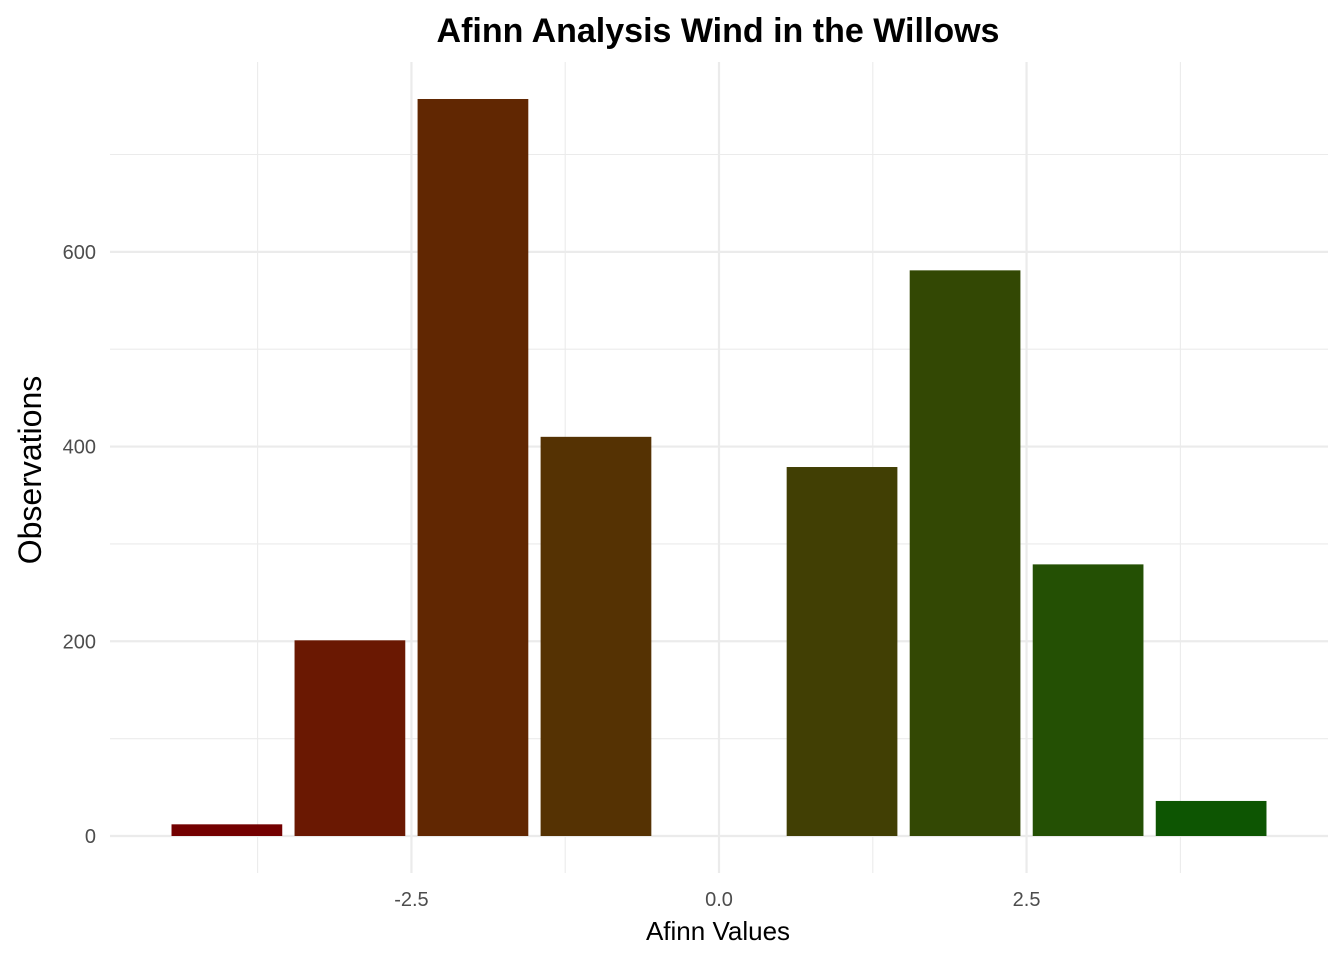  Describe the element at coordinates (90, 837) in the screenshot. I see `y-tick-label: 0` at that location.